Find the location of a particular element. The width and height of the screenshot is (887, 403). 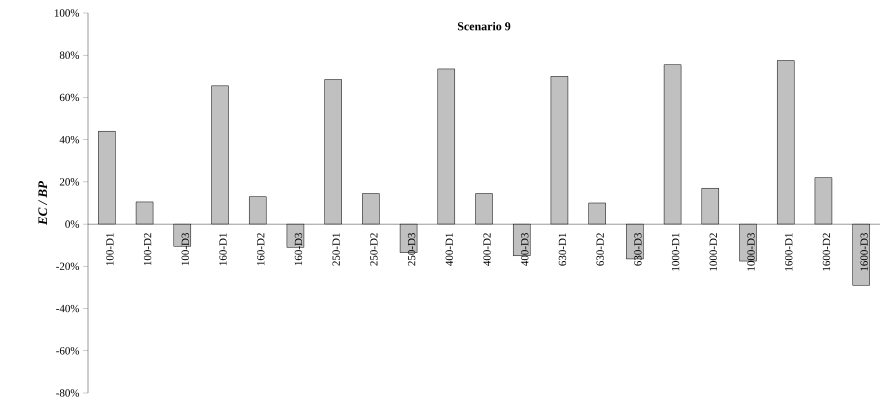

y-axis-title: EC / BP is located at coordinates (43, 203).